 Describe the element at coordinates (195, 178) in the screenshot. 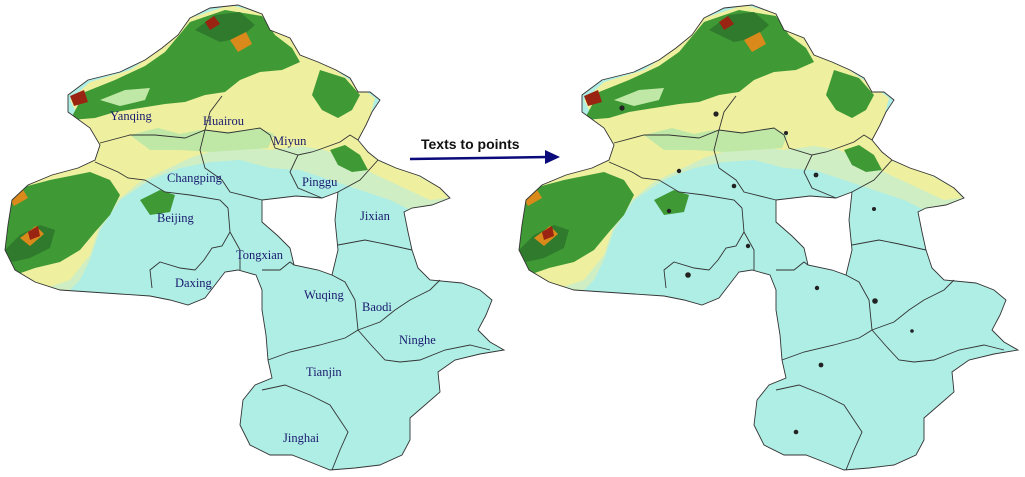

I see `label-changping: Changping` at that location.